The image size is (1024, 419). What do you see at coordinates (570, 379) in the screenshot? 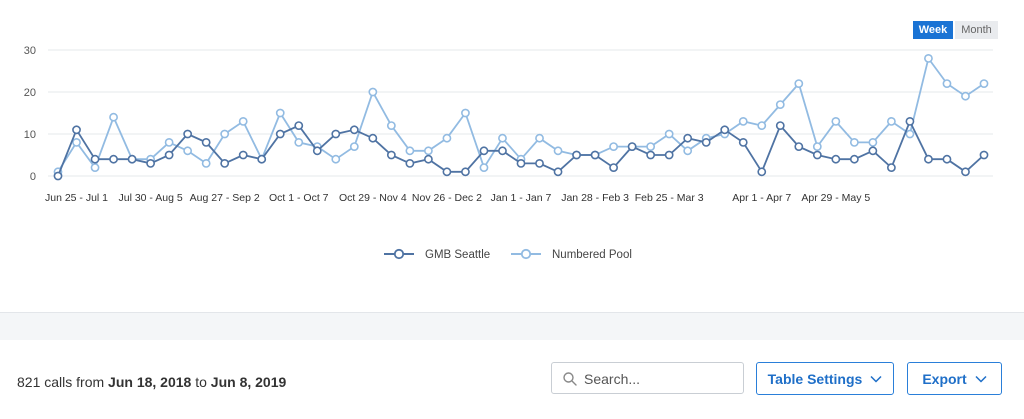
I see `search-icon` at bounding box center [570, 379].